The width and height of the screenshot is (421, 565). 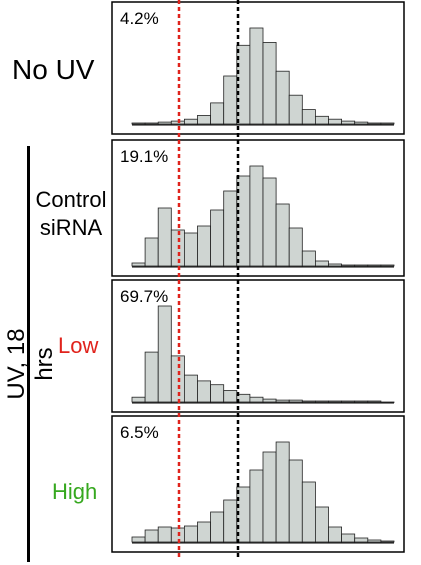 What do you see at coordinates (139, 432) in the screenshot?
I see `percent-annotation: 6.5%` at bounding box center [139, 432].